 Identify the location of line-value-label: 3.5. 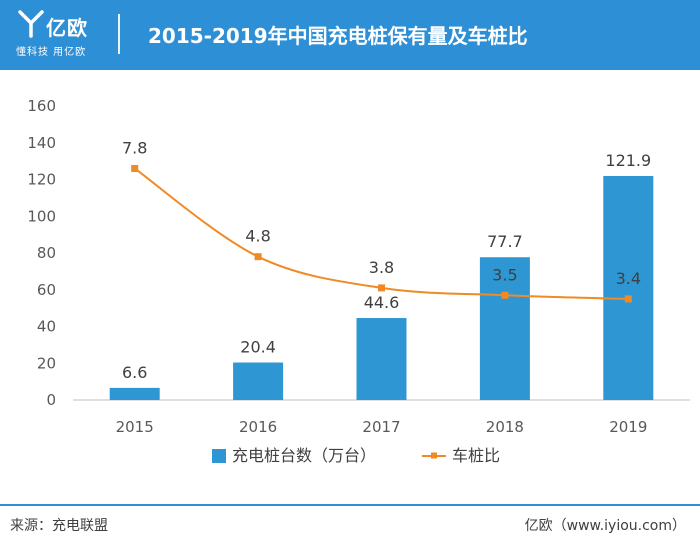
(504, 274).